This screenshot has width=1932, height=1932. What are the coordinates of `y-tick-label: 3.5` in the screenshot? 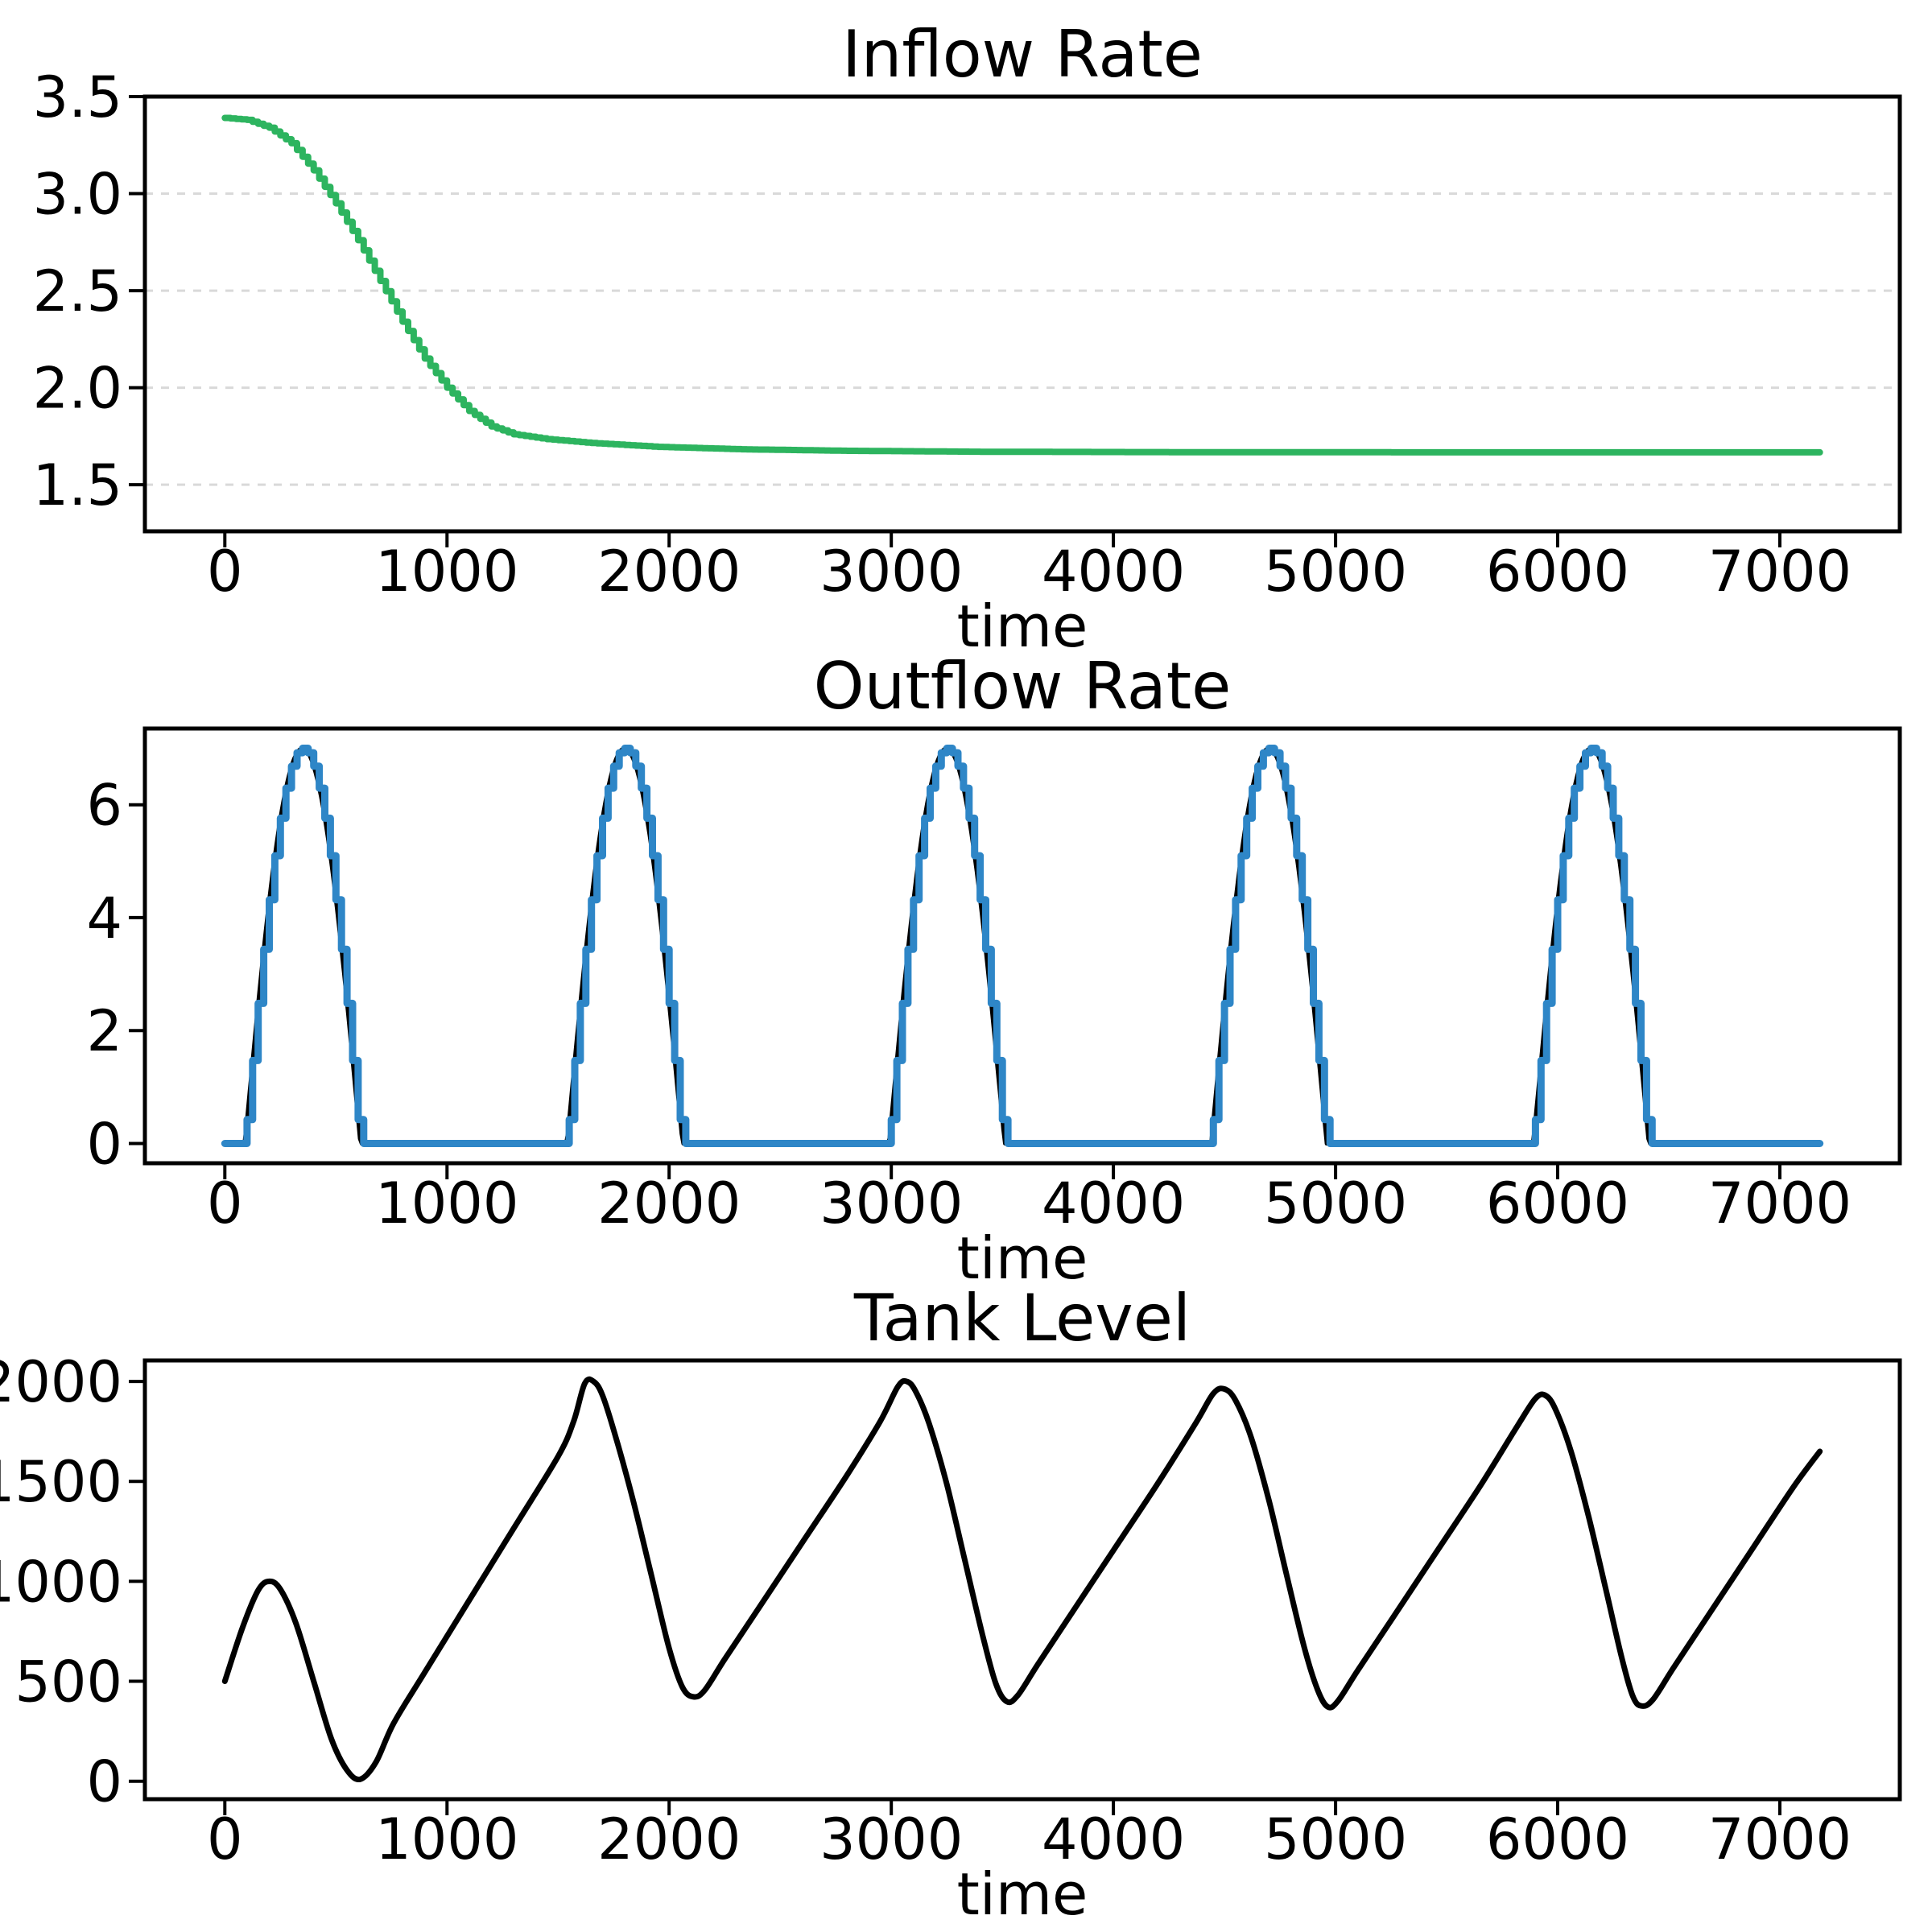 It's located at (77, 97).